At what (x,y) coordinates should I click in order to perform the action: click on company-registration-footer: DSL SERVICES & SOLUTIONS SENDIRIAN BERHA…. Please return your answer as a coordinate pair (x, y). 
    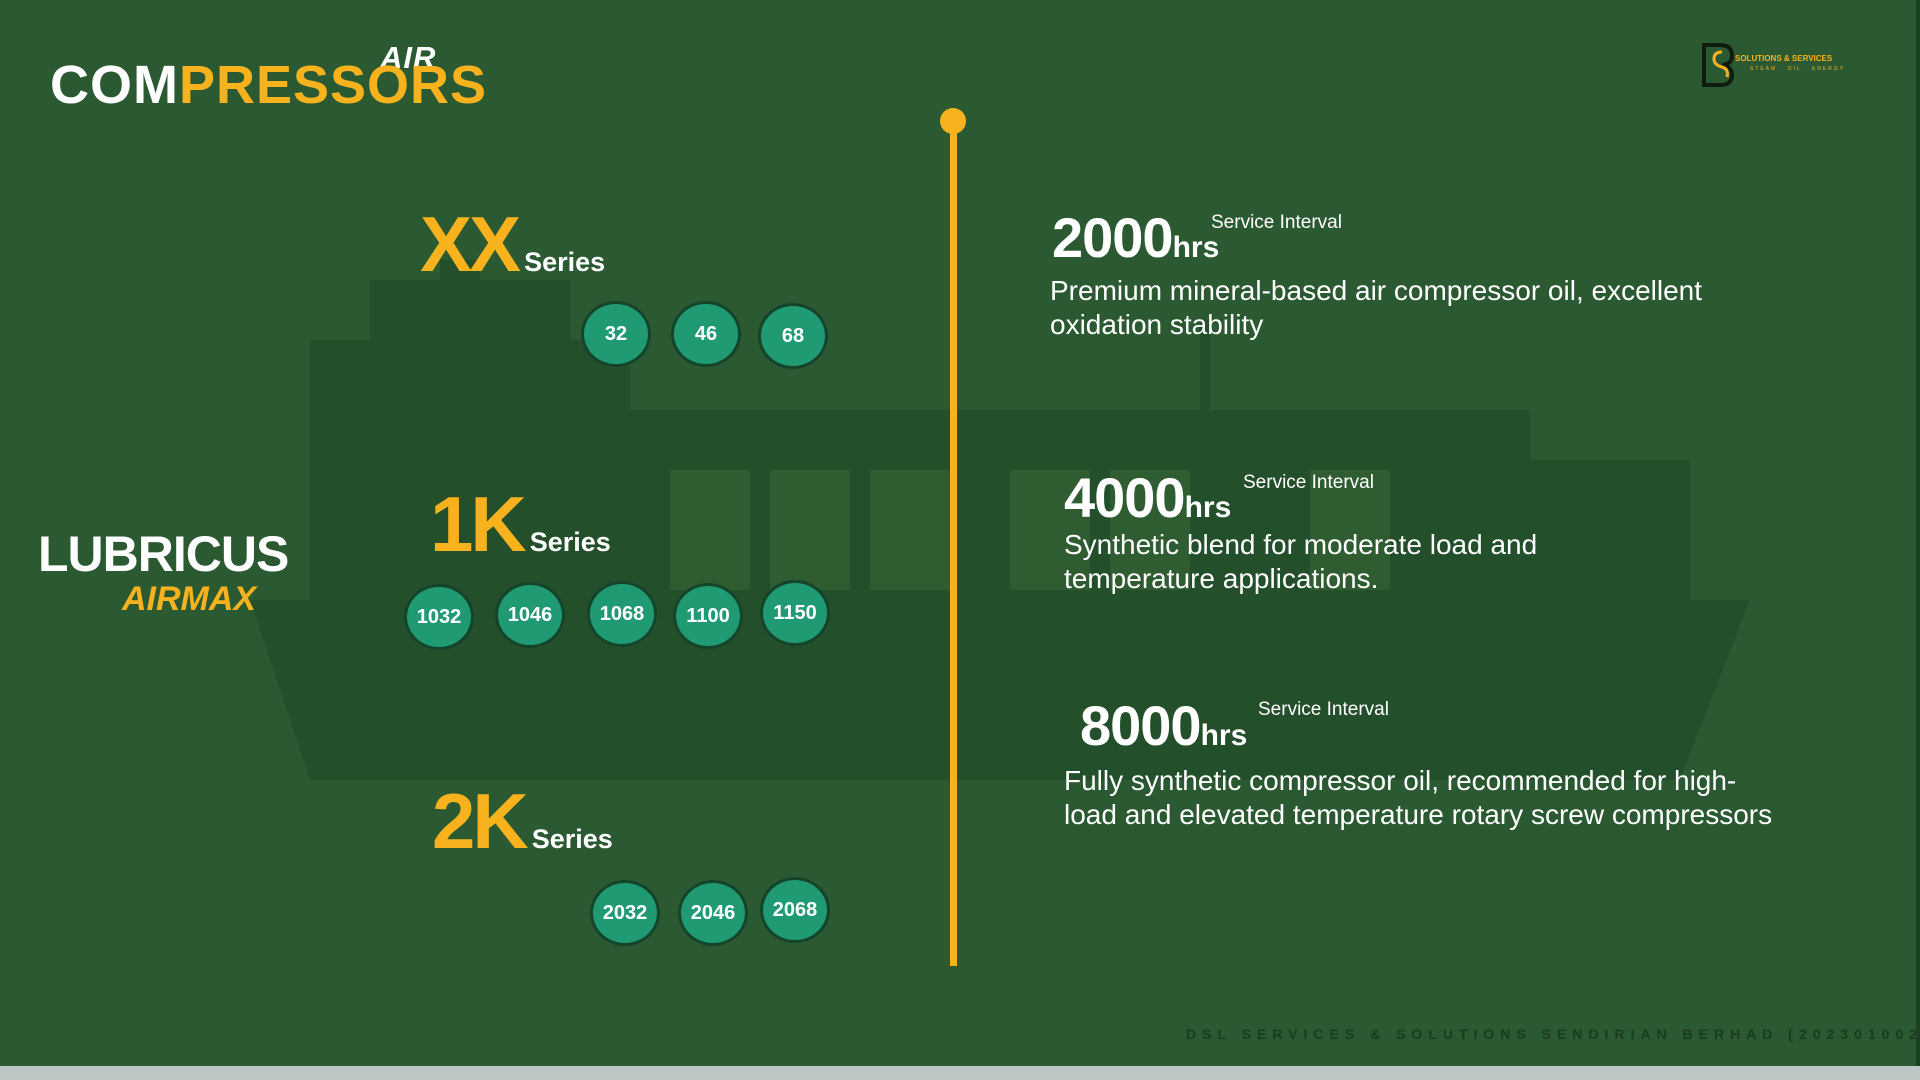
    Looking at the image, I should click on (1553, 1034).